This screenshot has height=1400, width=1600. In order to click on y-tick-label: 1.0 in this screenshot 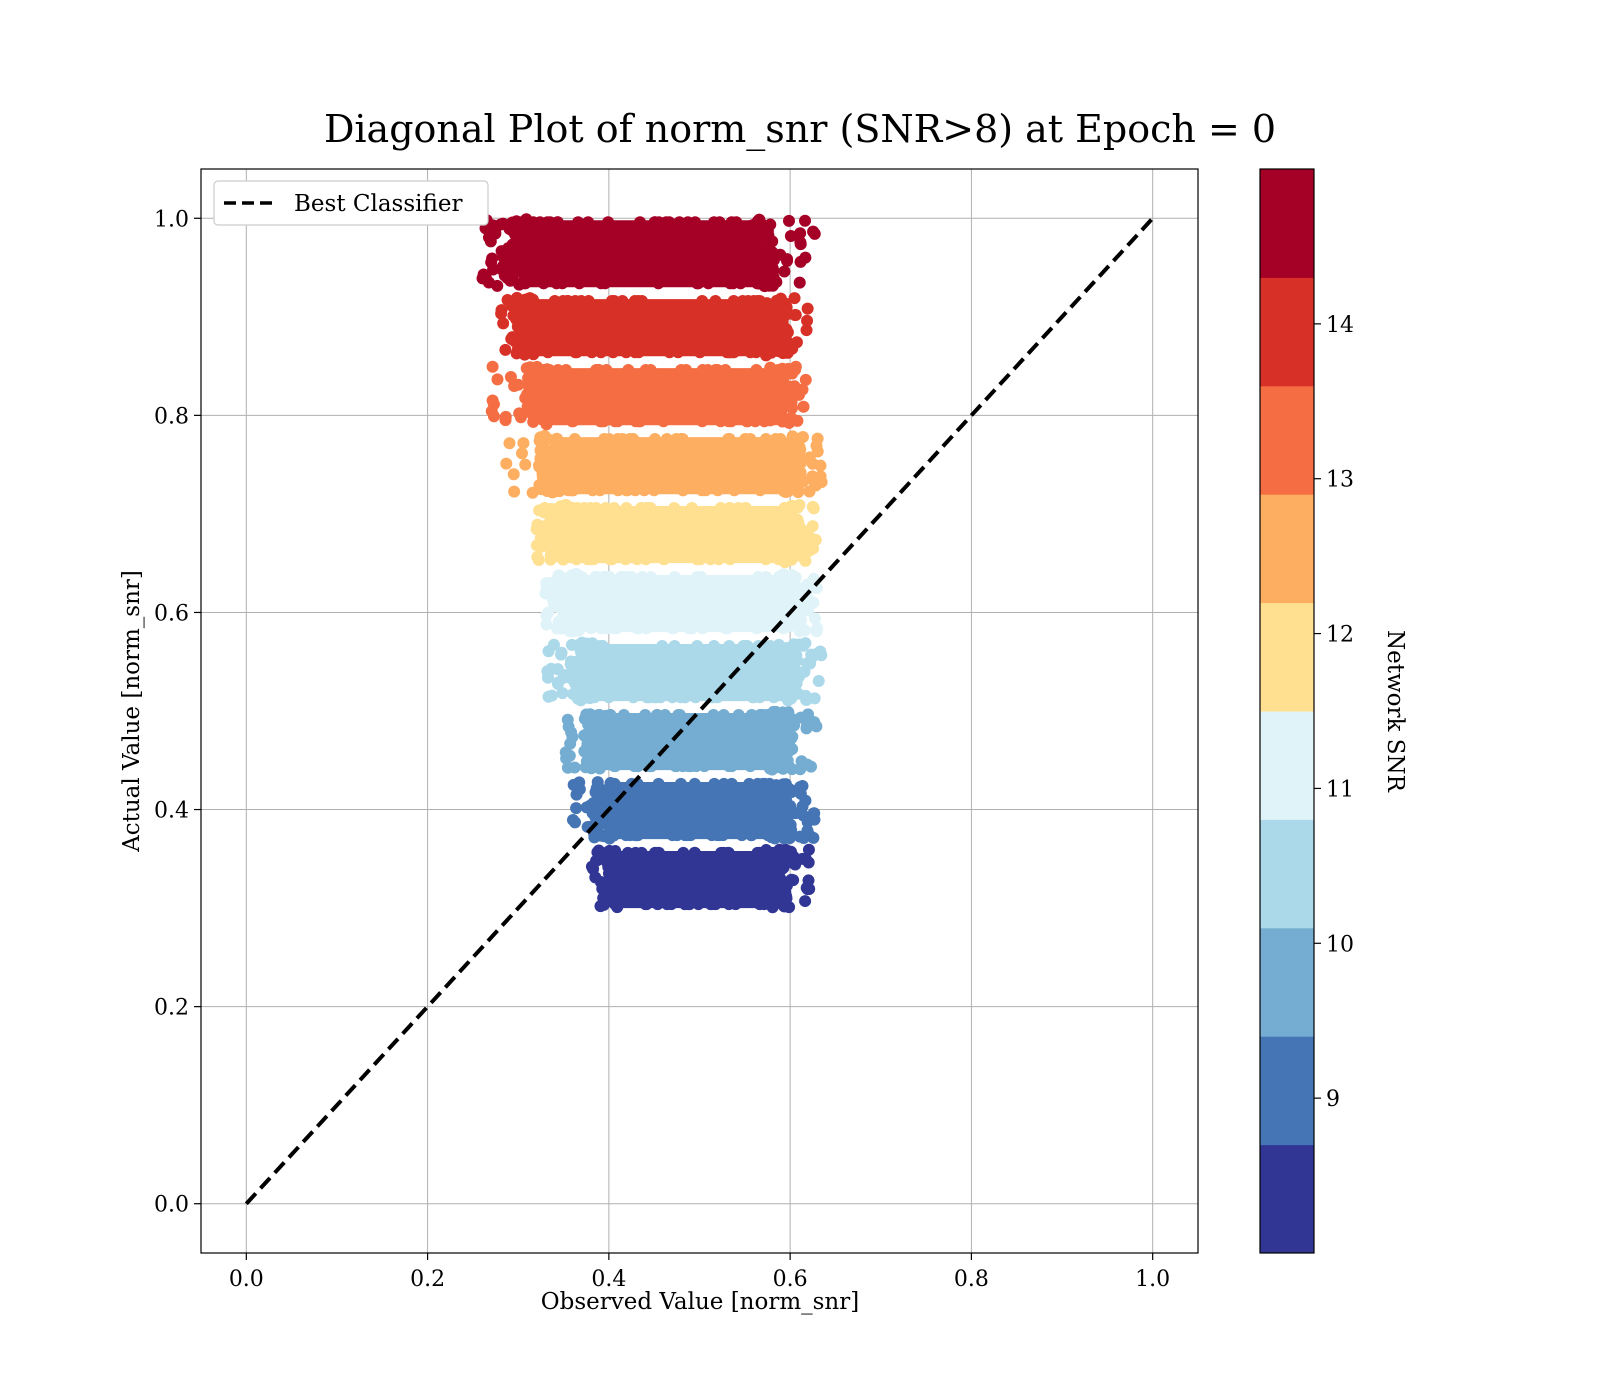, I will do `click(171, 219)`.